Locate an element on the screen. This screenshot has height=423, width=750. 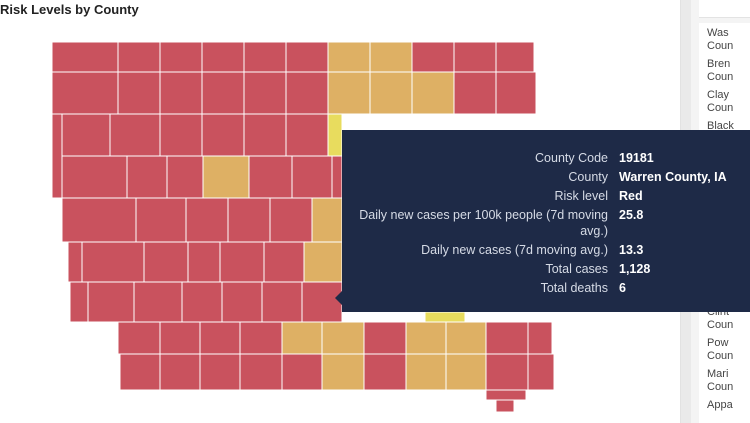
tooltip-label: Daily new cases (7d moving avg.) is located at coordinates (514, 250).